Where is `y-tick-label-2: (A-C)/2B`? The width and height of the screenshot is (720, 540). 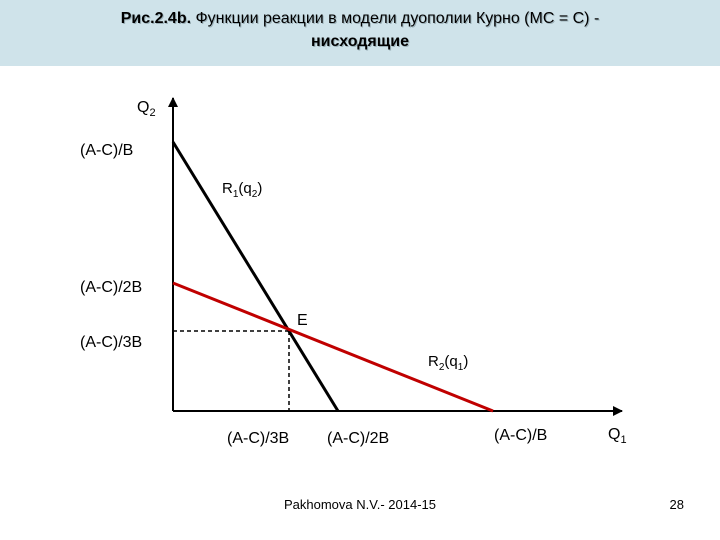
y-tick-label-2: (A-C)/2B is located at coordinates (111, 287).